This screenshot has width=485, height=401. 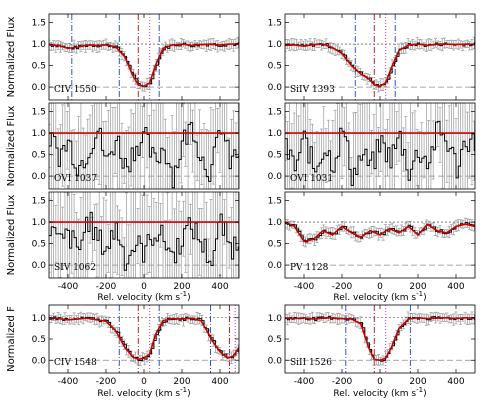 I want to click on ion-label: OVI 1037, so click(x=75, y=179).